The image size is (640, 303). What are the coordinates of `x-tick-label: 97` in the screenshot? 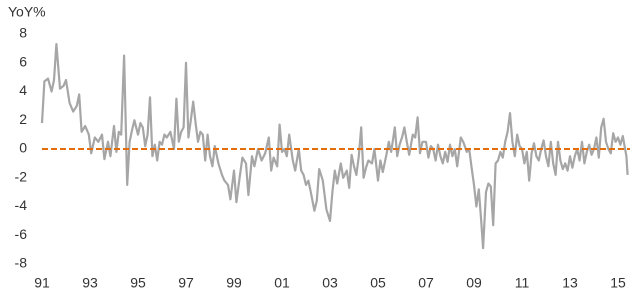 It's located at (186, 283).